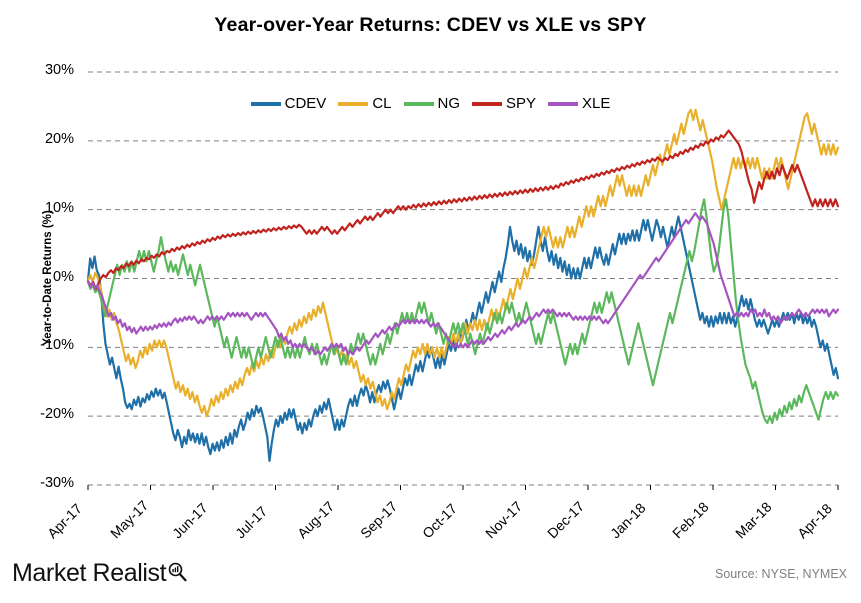  Describe the element at coordinates (59, 70) in the screenshot. I see `y-tick-label: 30%` at that location.